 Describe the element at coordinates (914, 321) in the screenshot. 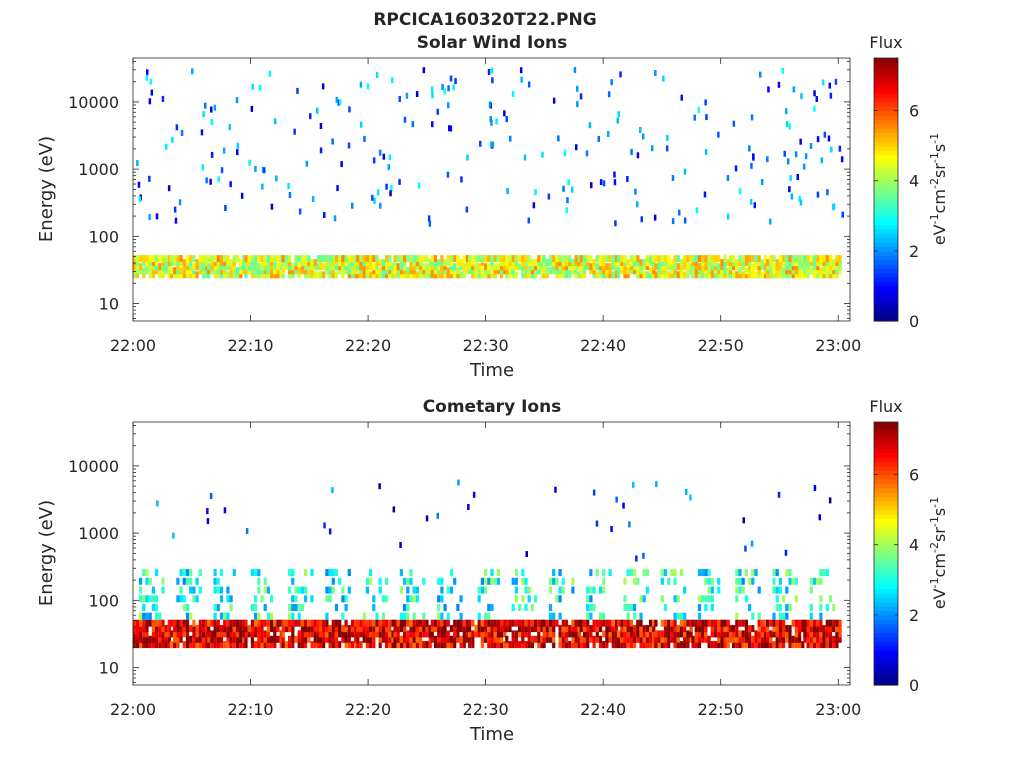

I see `colorbar-tick-label: 0` at that location.